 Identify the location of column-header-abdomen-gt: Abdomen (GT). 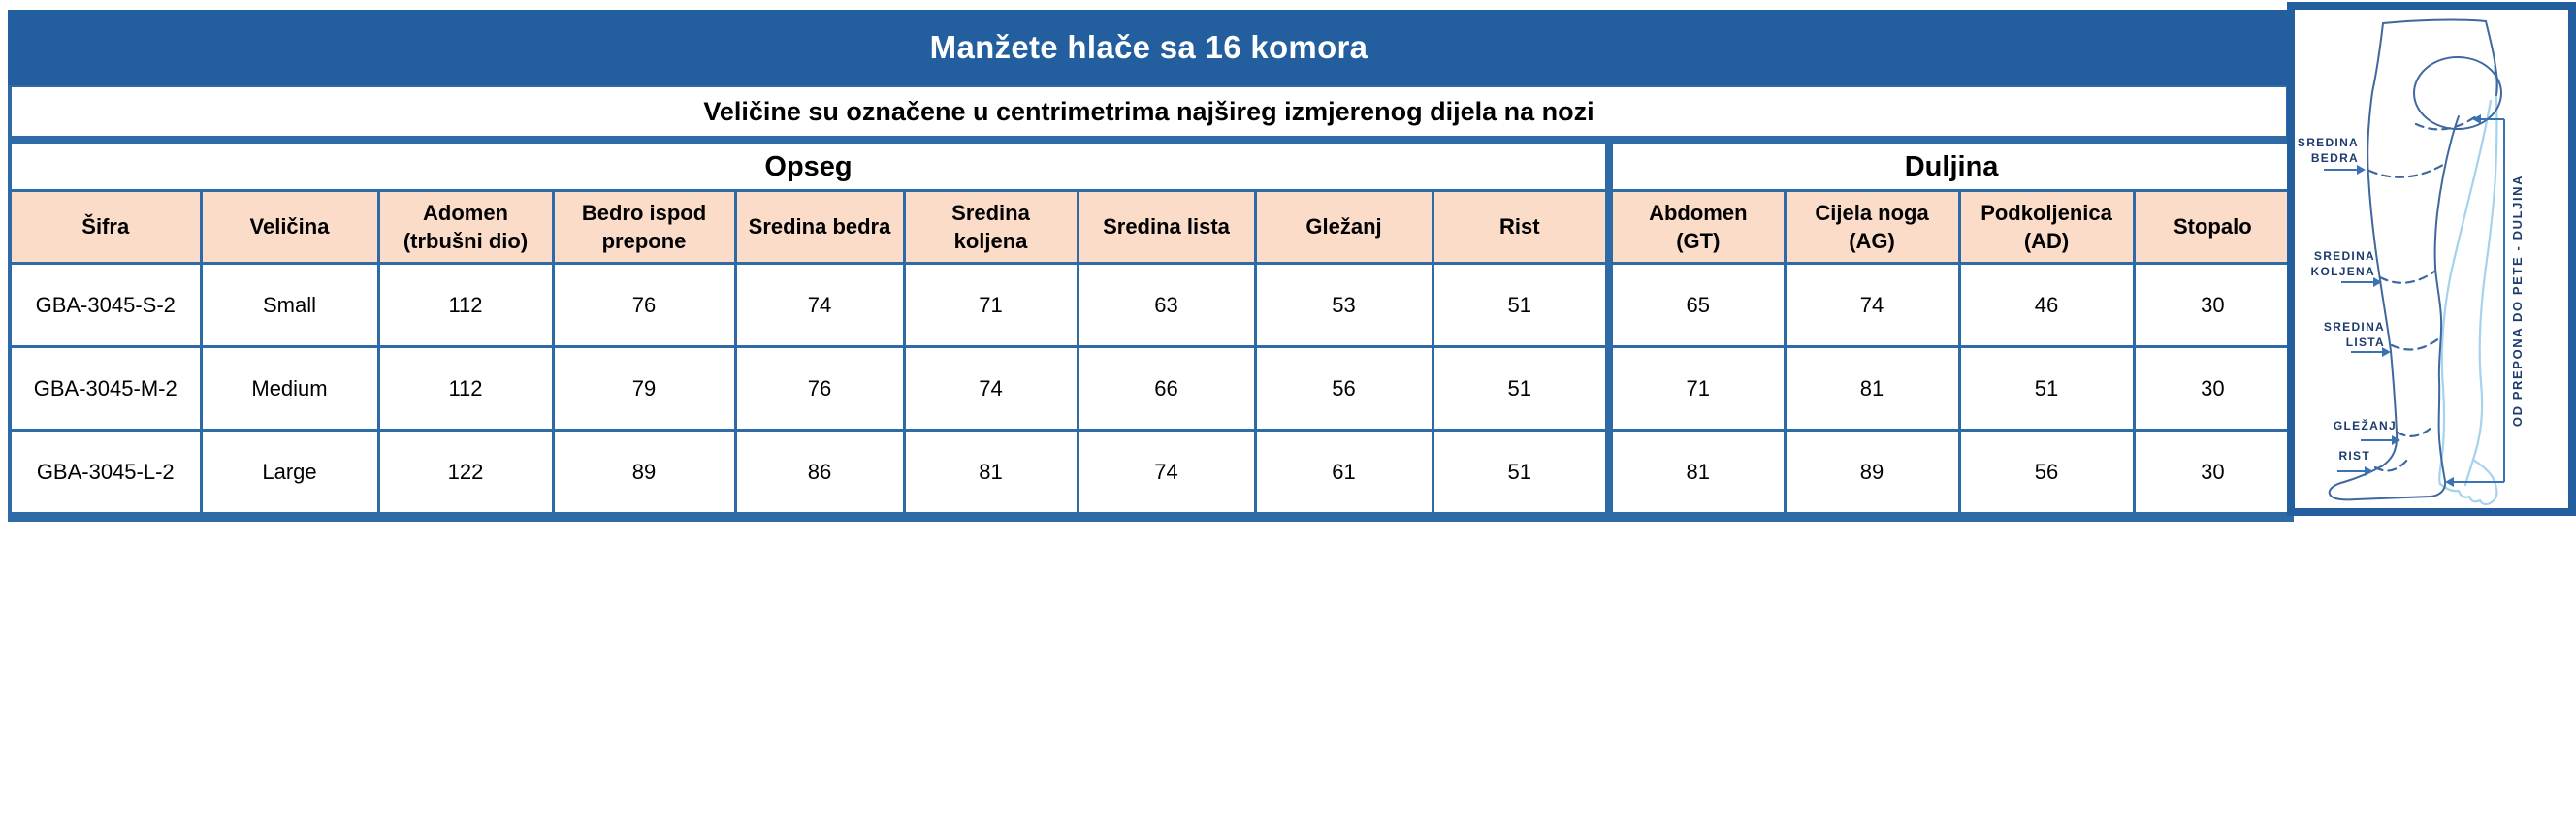
(1696, 227).